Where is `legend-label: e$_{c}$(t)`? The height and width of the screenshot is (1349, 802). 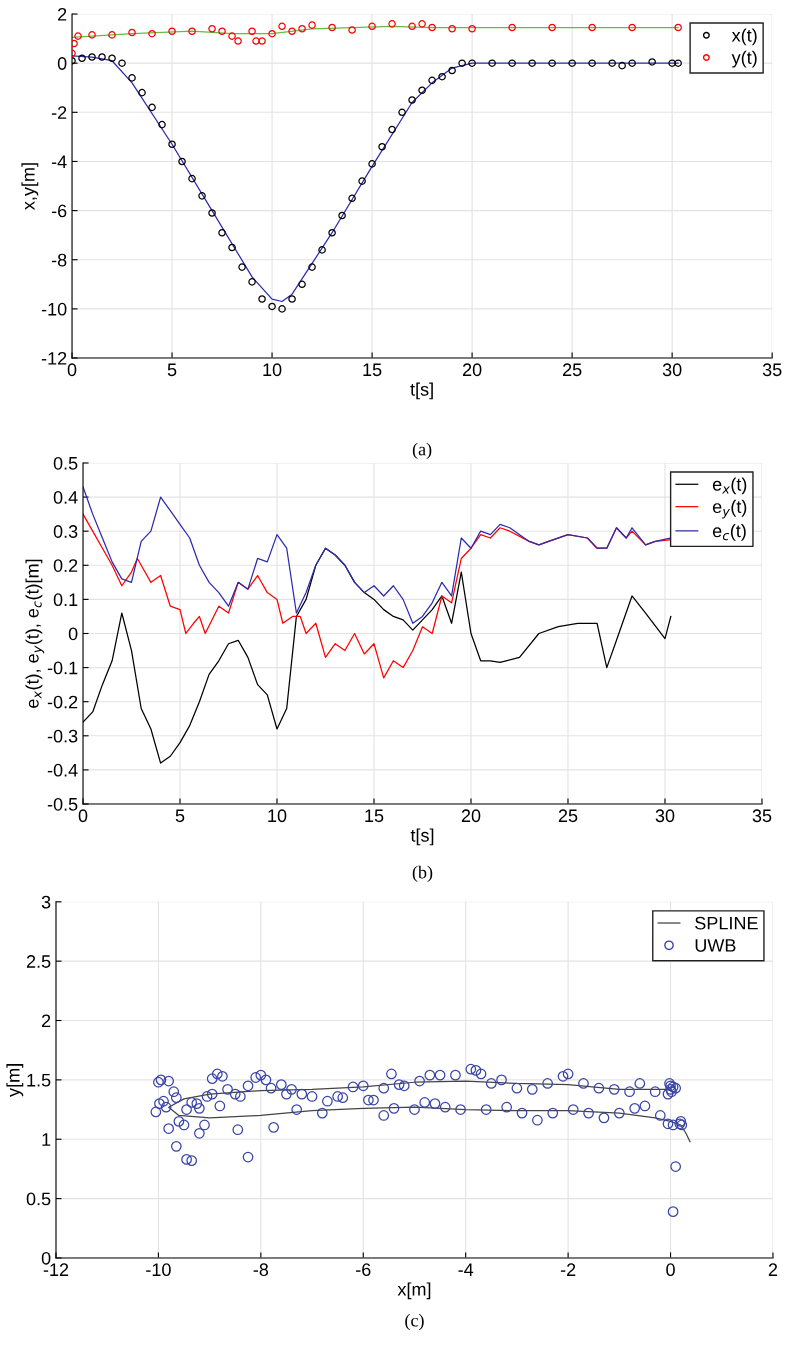 legend-label: e$_{c}$(t) is located at coordinates (729, 532).